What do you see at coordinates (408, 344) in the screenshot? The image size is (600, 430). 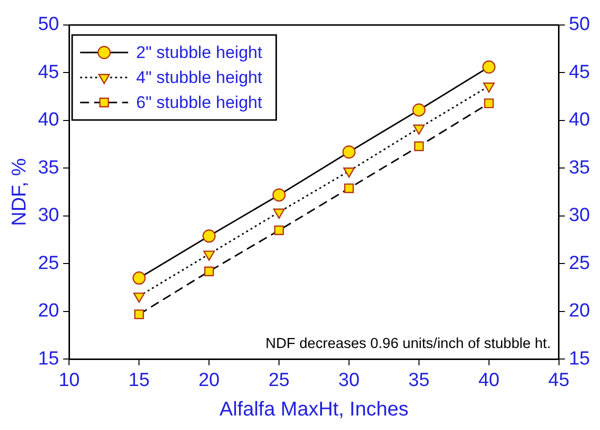 I see `annotation: NDF decreases 0.96 units/inch of stubble ht.` at bounding box center [408, 344].